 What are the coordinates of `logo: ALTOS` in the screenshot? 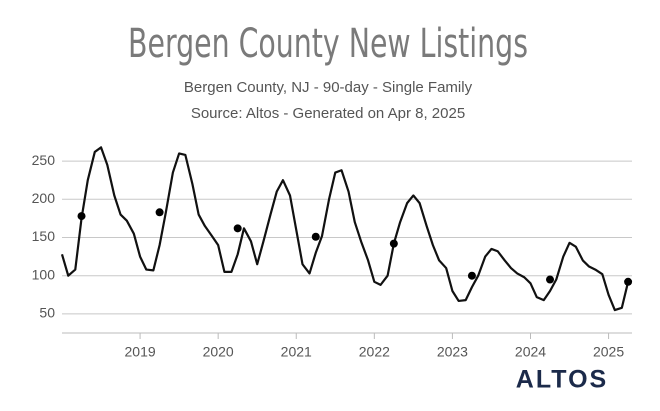 It's located at (562, 380).